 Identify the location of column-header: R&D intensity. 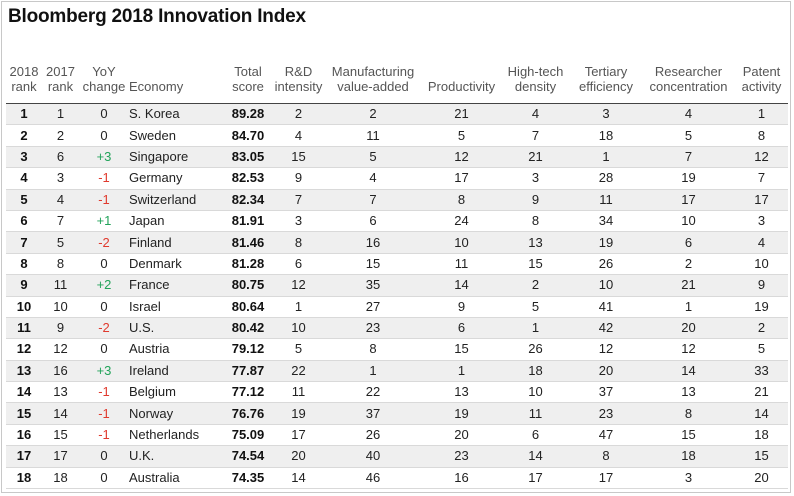
(298, 84).